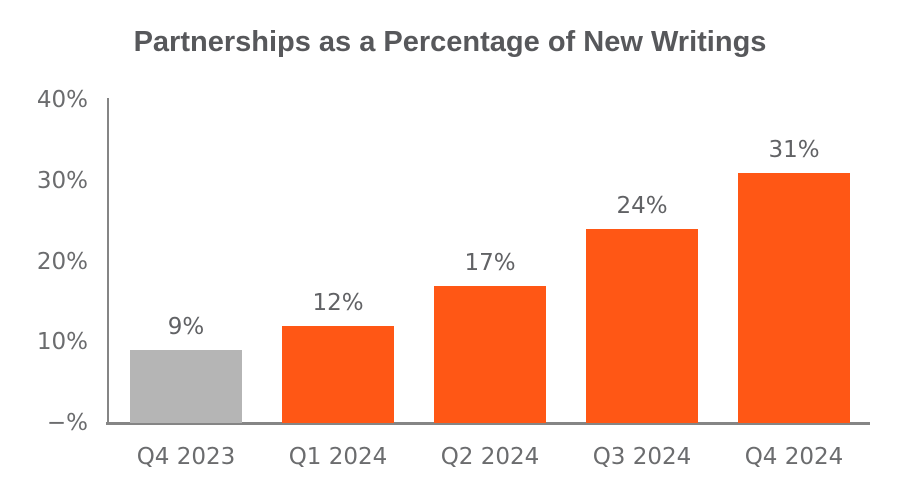 The image size is (900, 500). What do you see at coordinates (794, 297) in the screenshot?
I see `bar-q4-2024` at bounding box center [794, 297].